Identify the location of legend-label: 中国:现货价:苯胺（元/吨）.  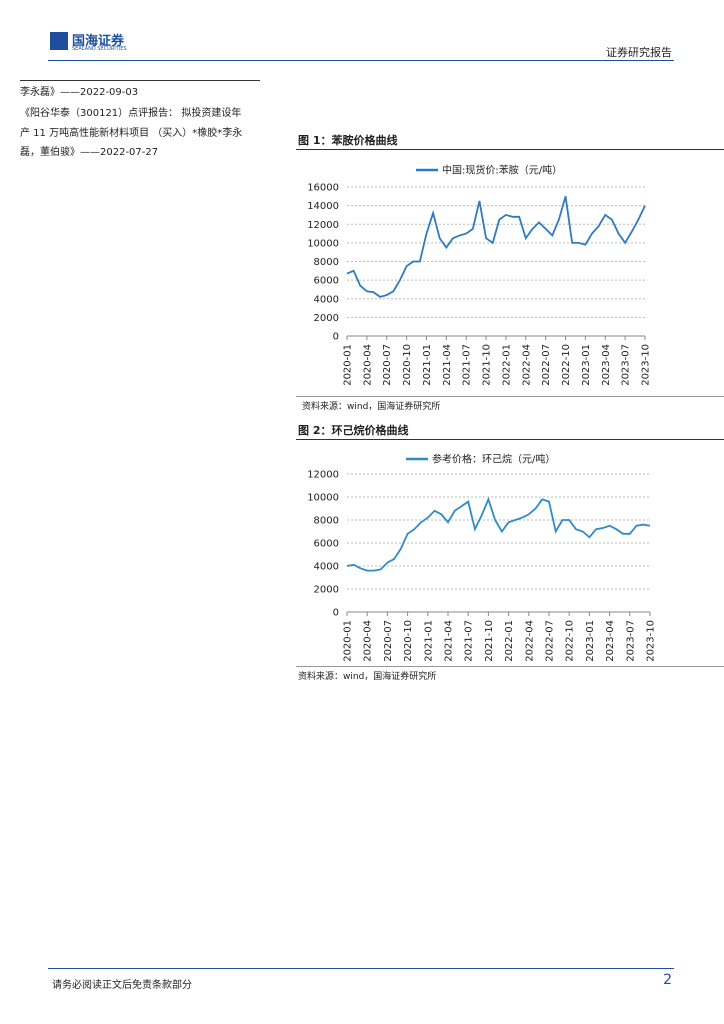
(502, 170).